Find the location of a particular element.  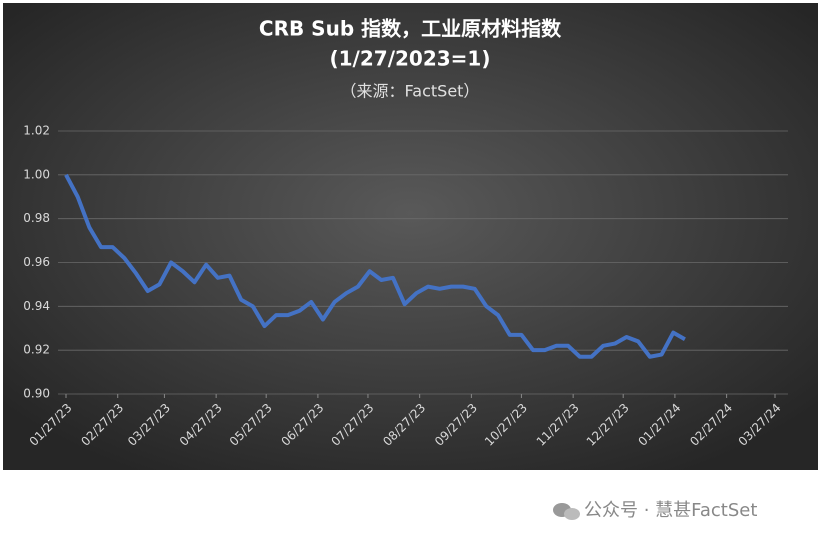

watermark-icon is located at coordinates (566, 511).